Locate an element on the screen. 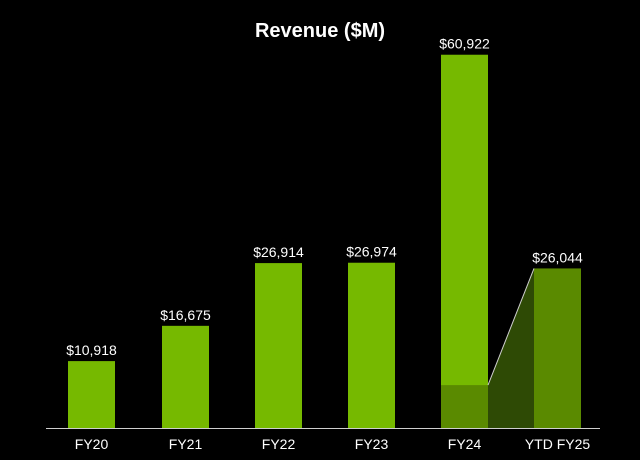 The width and height of the screenshot is (640, 460). bar-fy22 is located at coordinates (278, 345).